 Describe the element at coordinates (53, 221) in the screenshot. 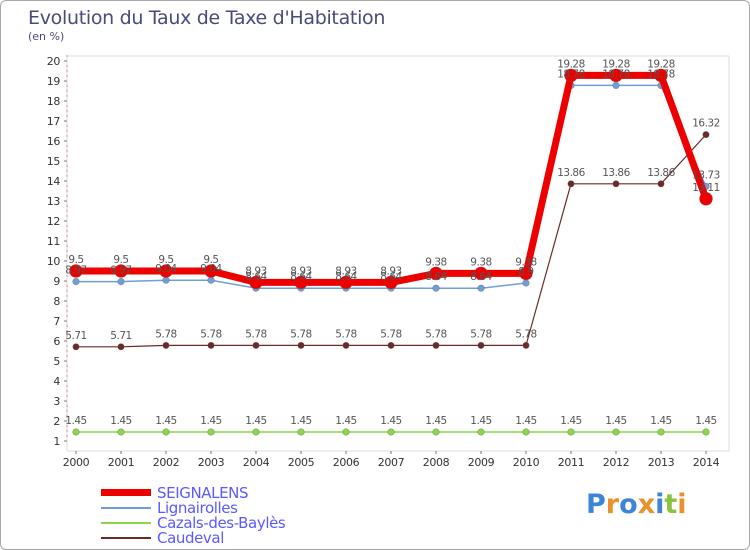

I see `y-tick-label: 12` at that location.